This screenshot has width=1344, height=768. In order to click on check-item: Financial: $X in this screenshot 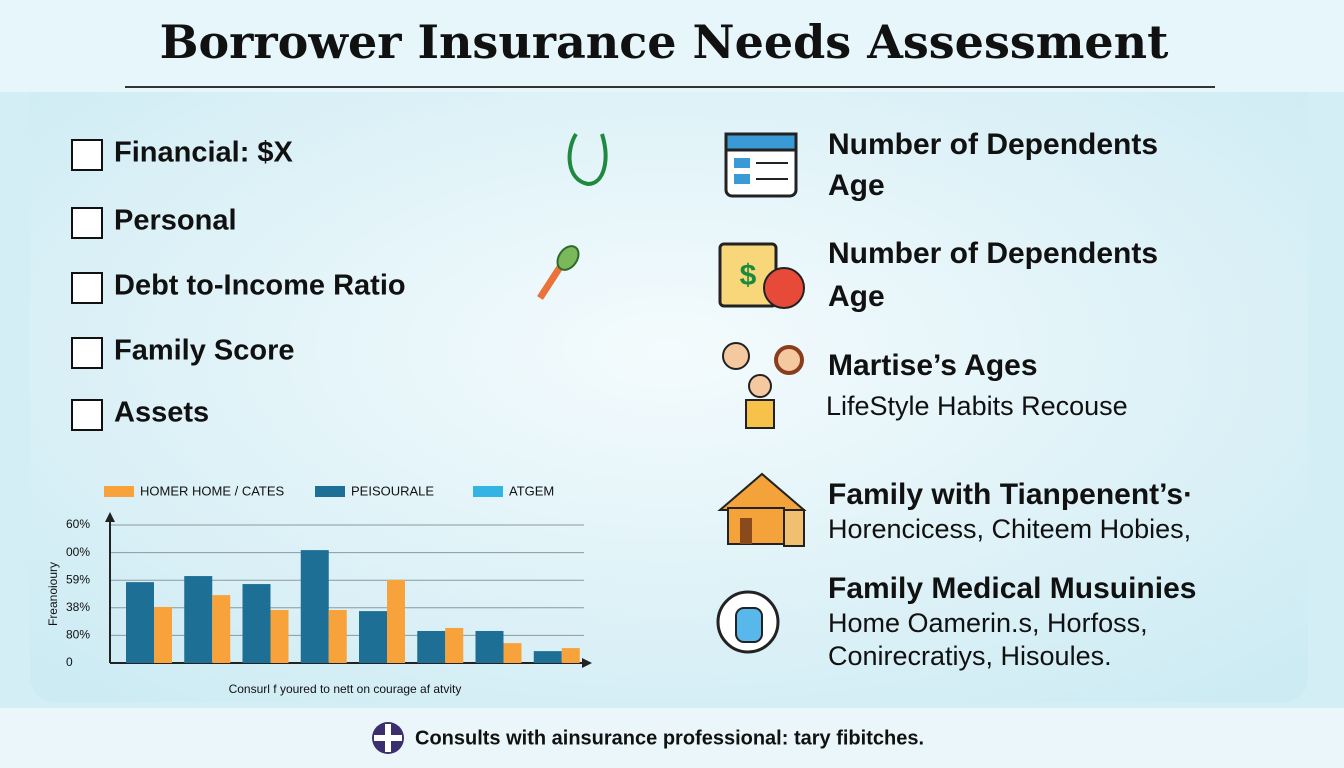, I will do `click(204, 153)`.